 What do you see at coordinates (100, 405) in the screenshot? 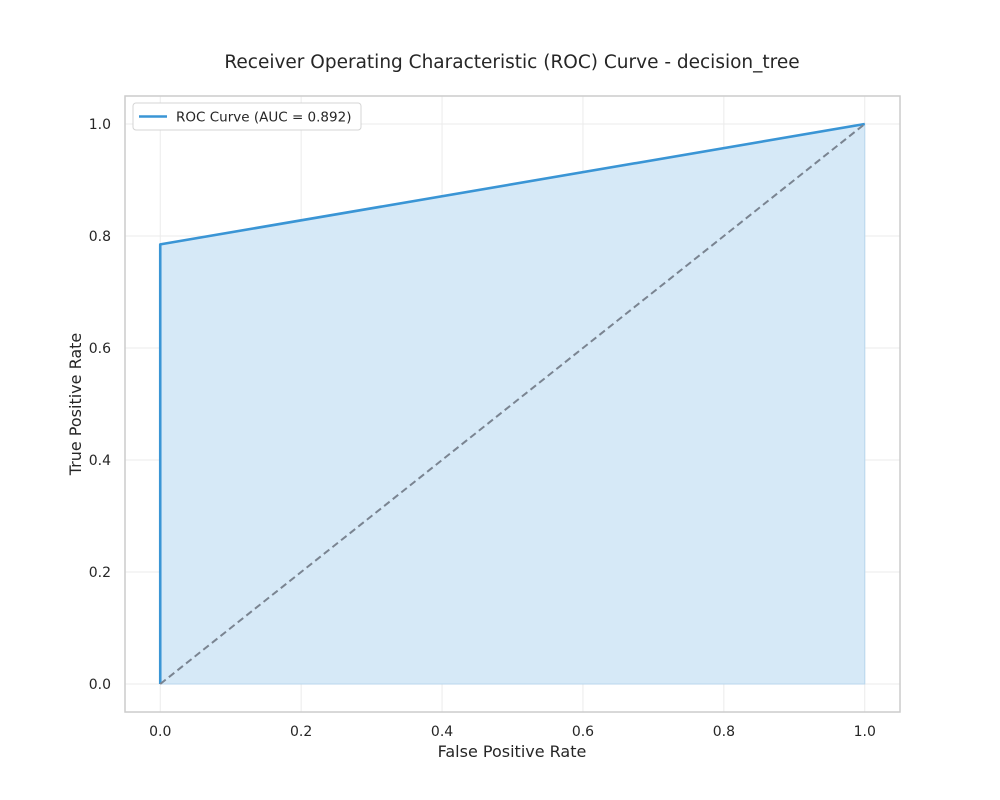
I see `y-axis-ticks: 0.0 0.2 0.4 0.6 0.8 1.0` at bounding box center [100, 405].